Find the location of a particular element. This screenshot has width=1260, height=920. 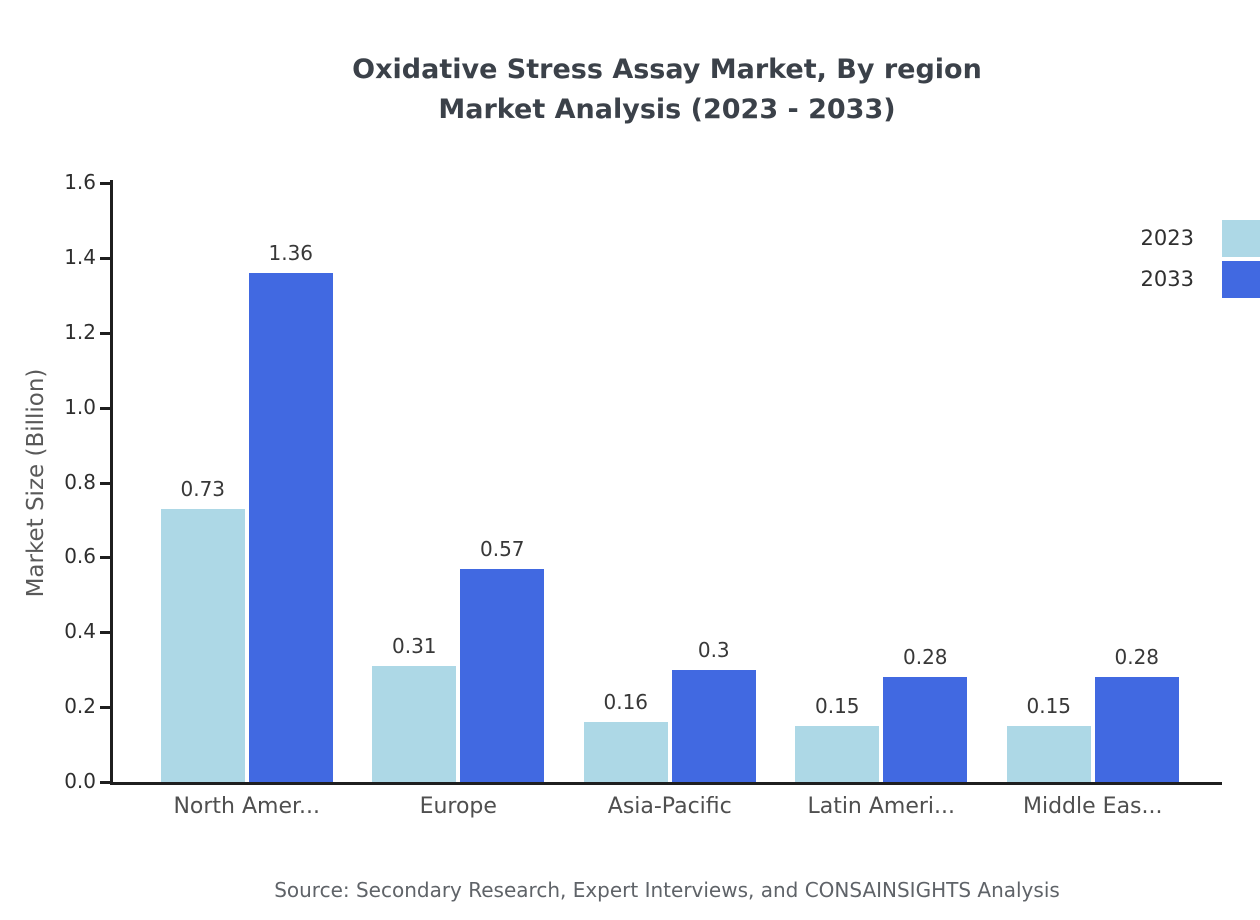

y-tick-label: 0.4 is located at coordinates (80, 631).